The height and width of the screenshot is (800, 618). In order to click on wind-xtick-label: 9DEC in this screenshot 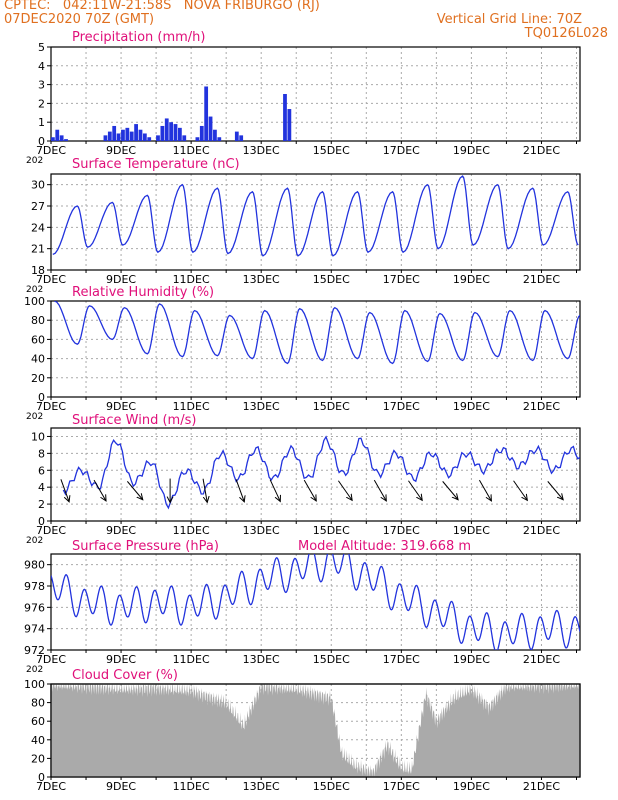, I will do `click(121, 530)`.